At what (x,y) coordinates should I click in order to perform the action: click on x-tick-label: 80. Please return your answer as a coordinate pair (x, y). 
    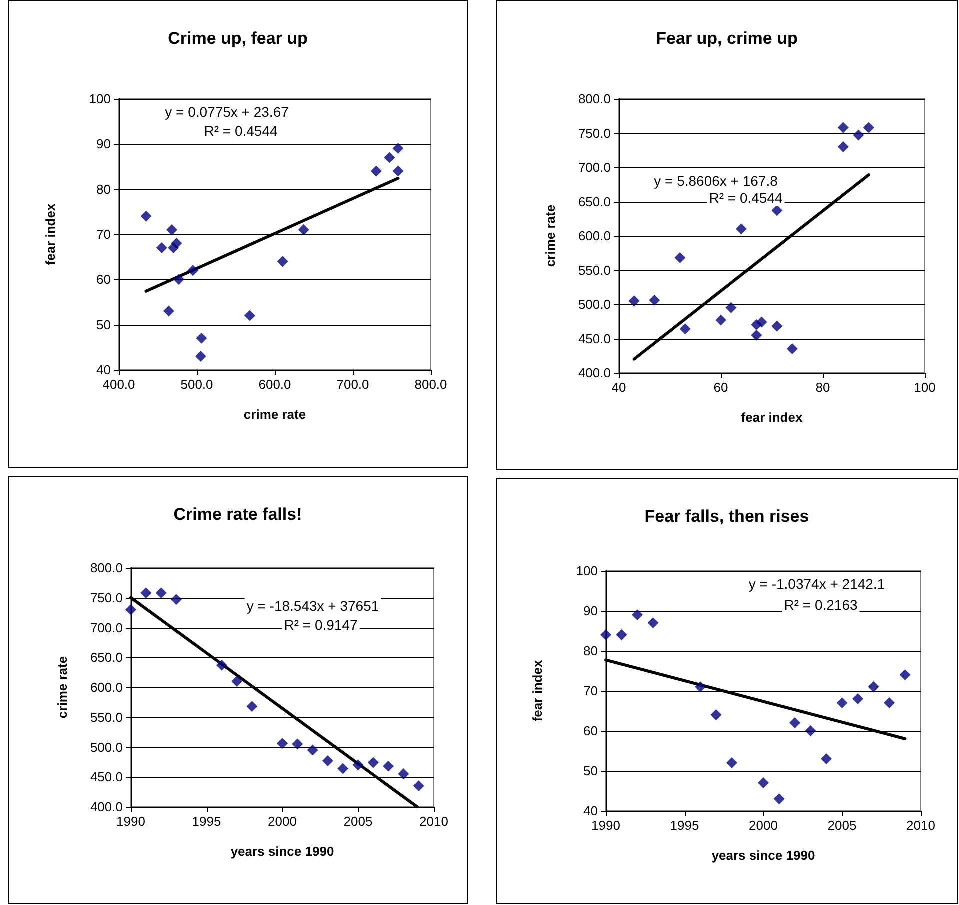
    Looking at the image, I should click on (823, 387).